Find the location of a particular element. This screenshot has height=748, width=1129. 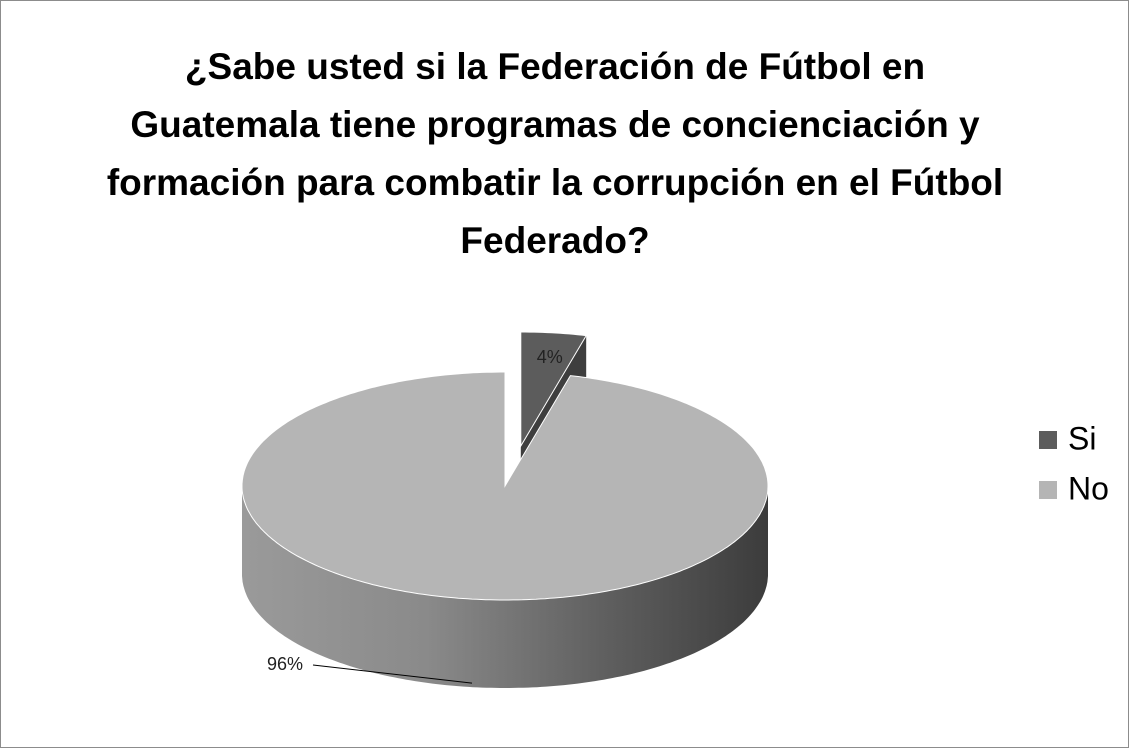

legend-label: Si is located at coordinates (1082, 438).